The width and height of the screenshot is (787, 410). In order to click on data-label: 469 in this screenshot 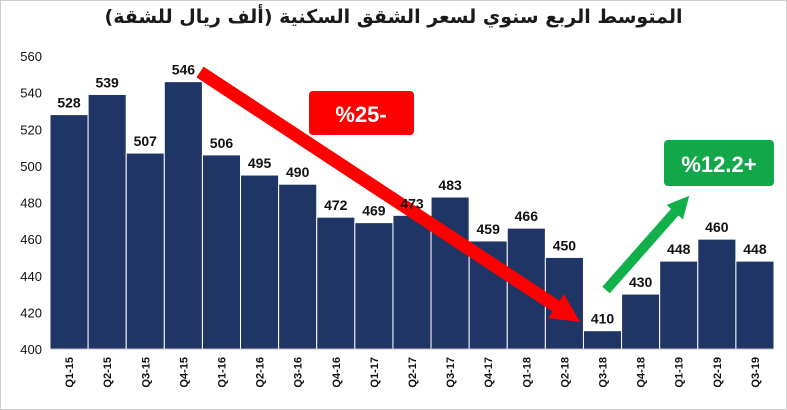, I will do `click(374, 211)`.